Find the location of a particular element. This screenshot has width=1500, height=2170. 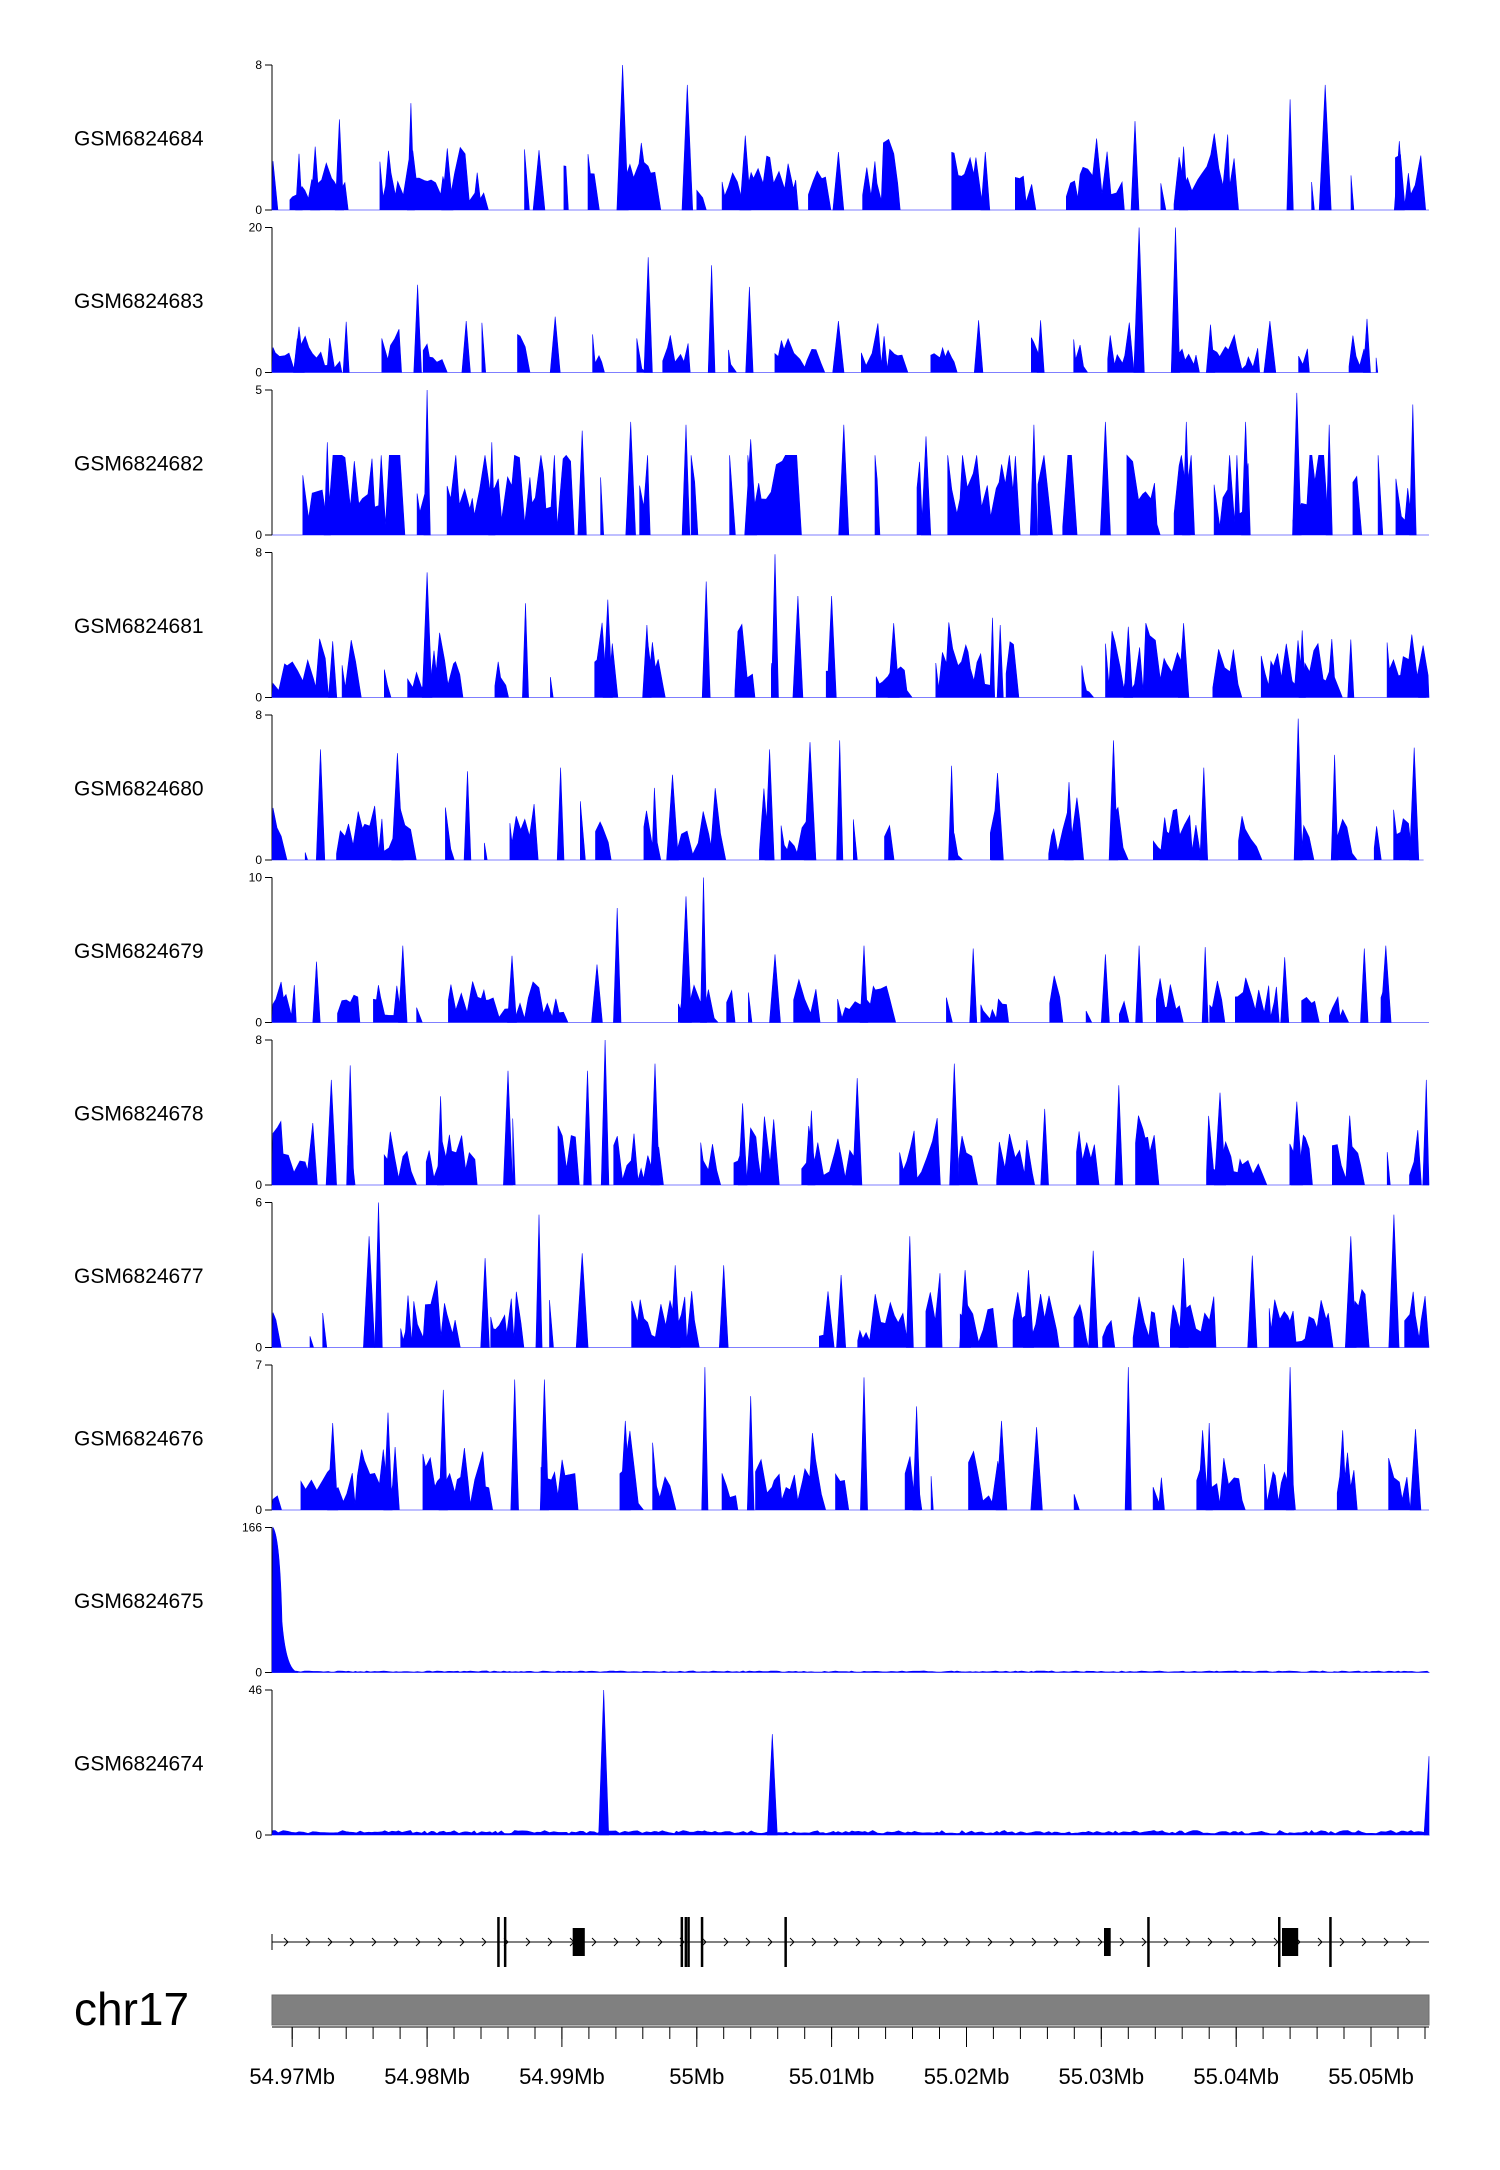

y-tick-label-max: 6 is located at coordinates (258, 1203).